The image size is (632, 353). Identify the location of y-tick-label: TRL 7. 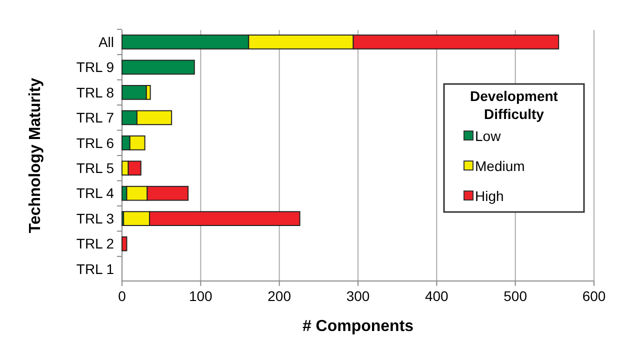
(95, 118).